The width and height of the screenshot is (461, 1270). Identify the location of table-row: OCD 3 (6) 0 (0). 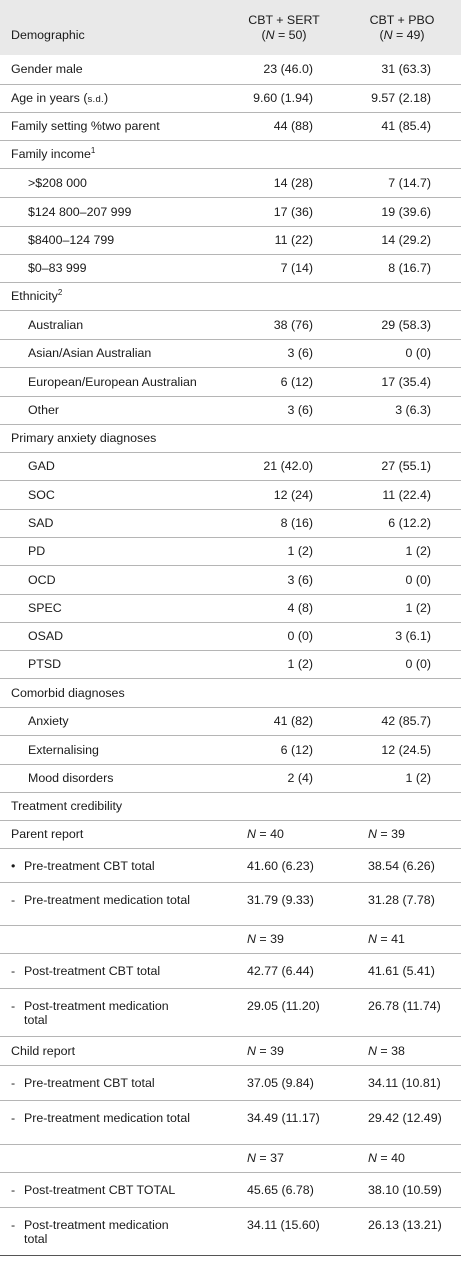
(230, 579).